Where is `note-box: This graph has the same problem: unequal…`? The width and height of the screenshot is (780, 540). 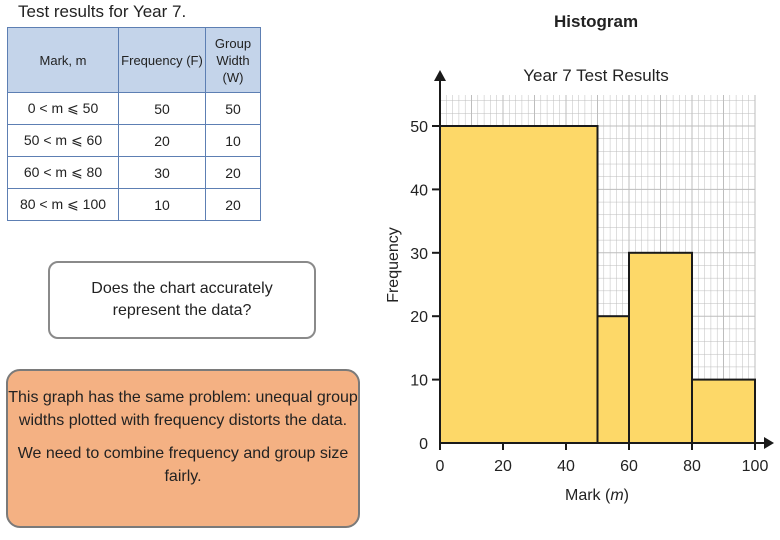 note-box: This graph has the same problem: unequal… is located at coordinates (183, 448).